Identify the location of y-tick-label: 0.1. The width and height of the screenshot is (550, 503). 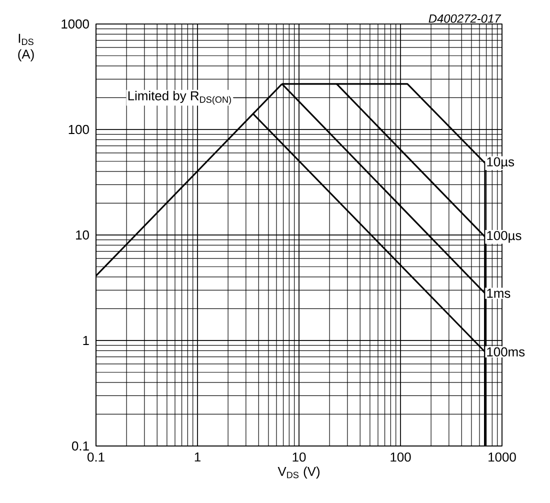
(80, 446).